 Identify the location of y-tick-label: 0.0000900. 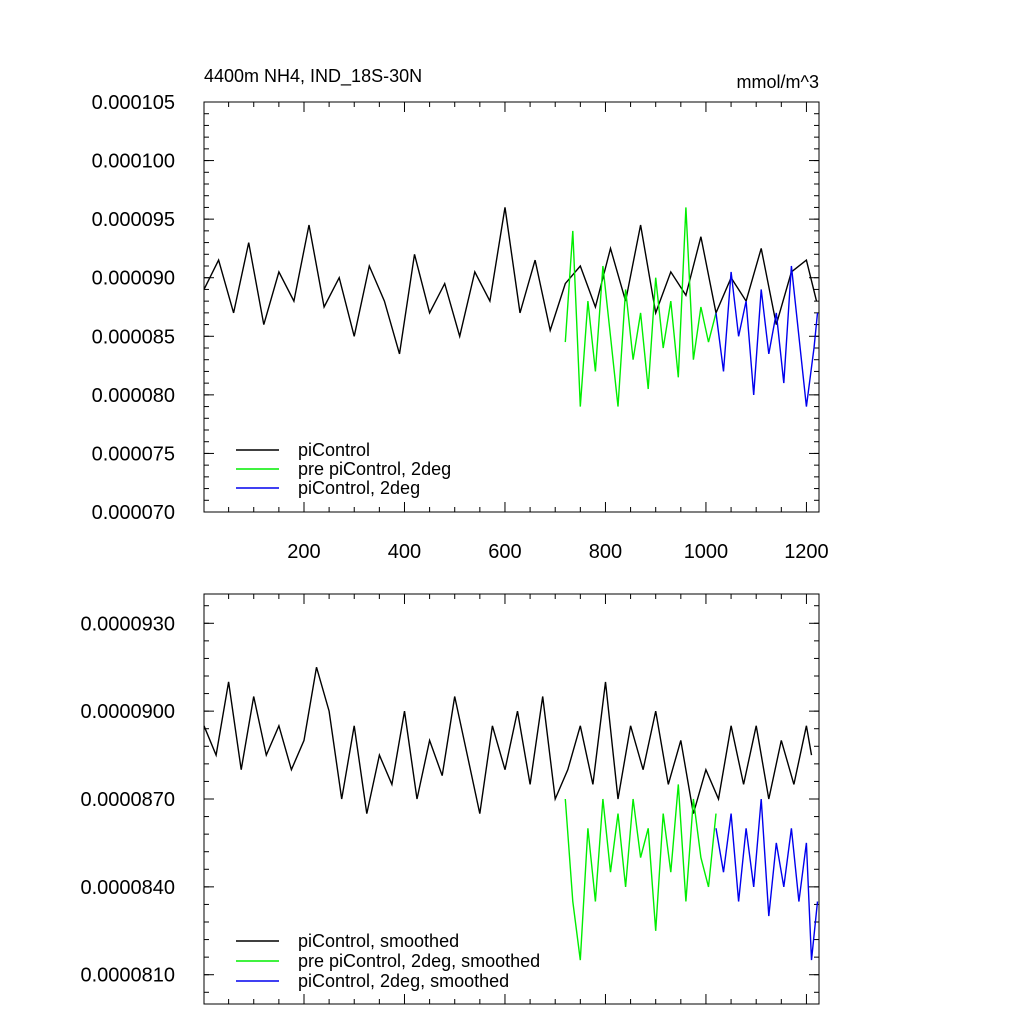
(127, 712).